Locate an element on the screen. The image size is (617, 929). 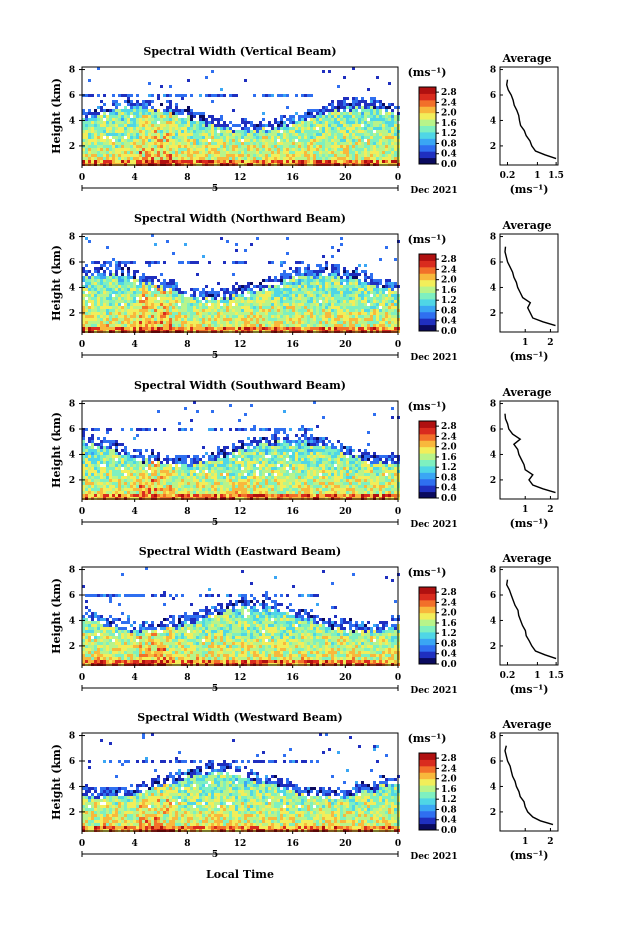
colorbar-tick-label: 2.8 is located at coordinates (449, 759).